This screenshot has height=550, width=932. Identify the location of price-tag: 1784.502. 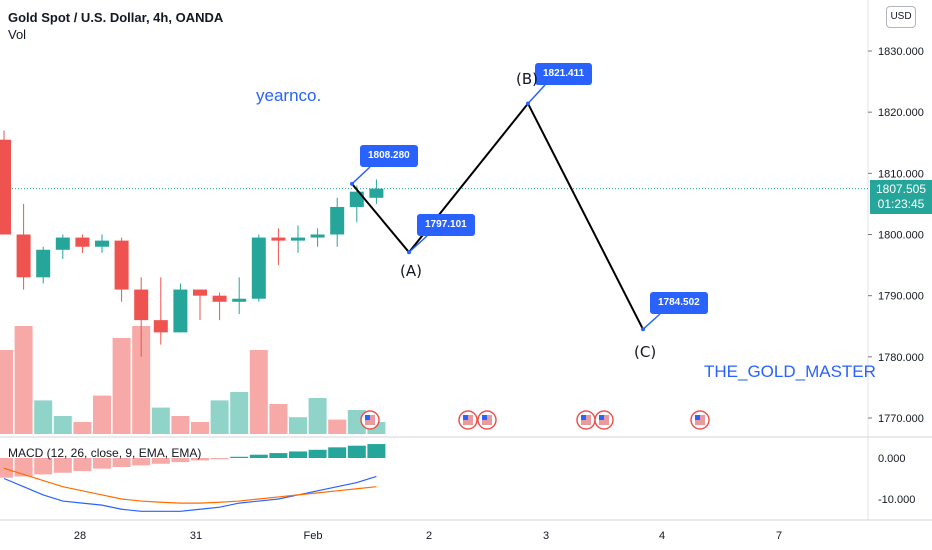
(679, 303).